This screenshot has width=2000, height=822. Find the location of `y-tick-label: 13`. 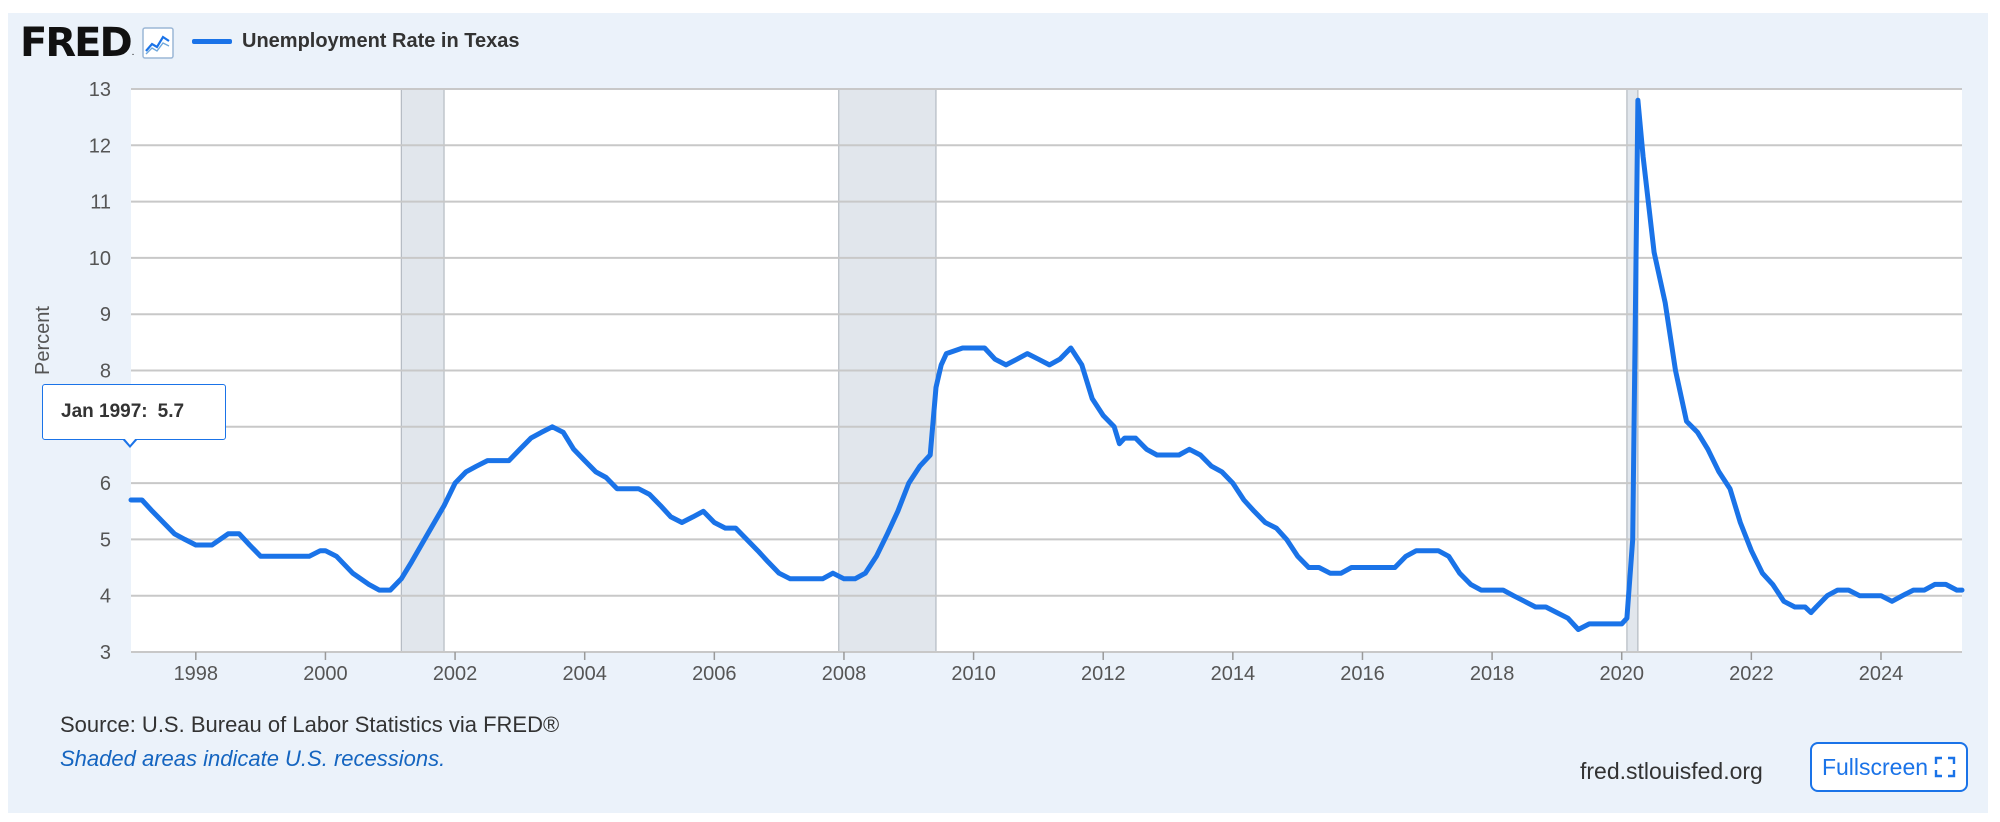

y-tick-label: 13 is located at coordinates (100, 90).